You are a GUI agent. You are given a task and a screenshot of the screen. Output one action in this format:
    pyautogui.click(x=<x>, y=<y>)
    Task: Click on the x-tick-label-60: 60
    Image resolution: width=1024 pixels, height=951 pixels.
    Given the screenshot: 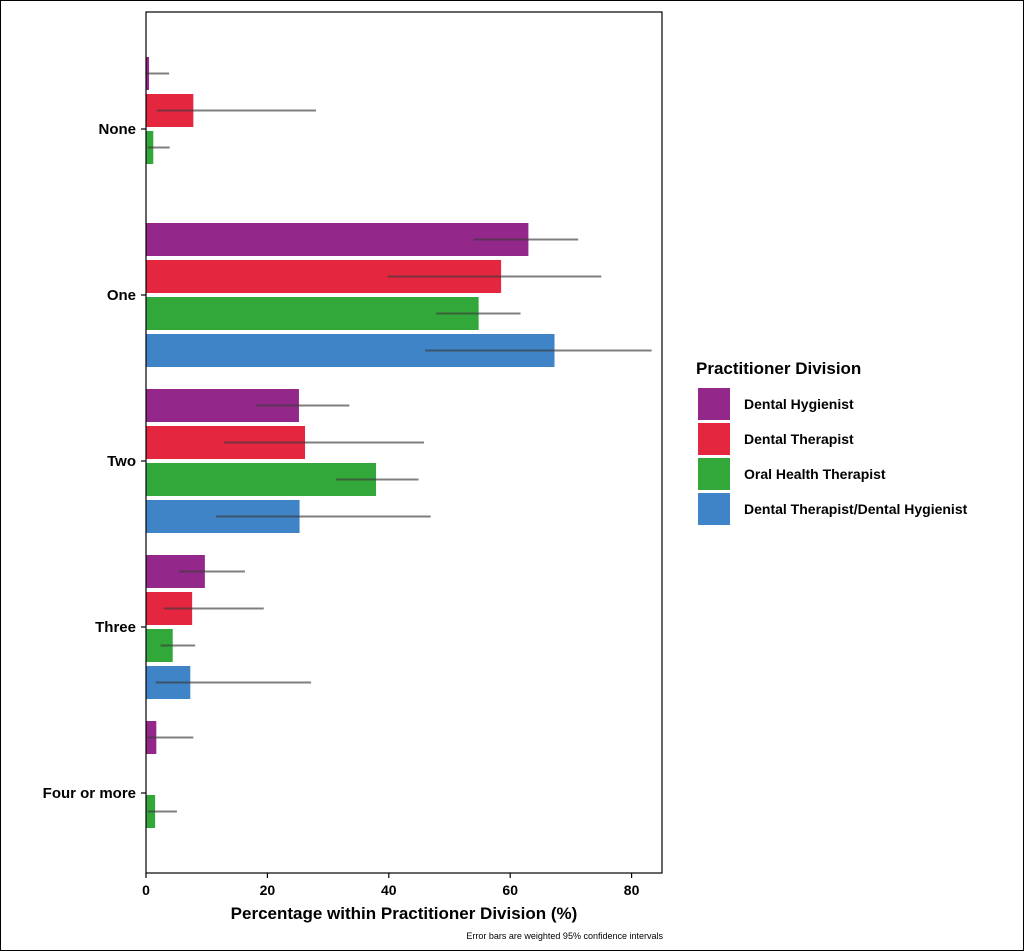 What is the action you would take?
    pyautogui.click(x=510, y=890)
    